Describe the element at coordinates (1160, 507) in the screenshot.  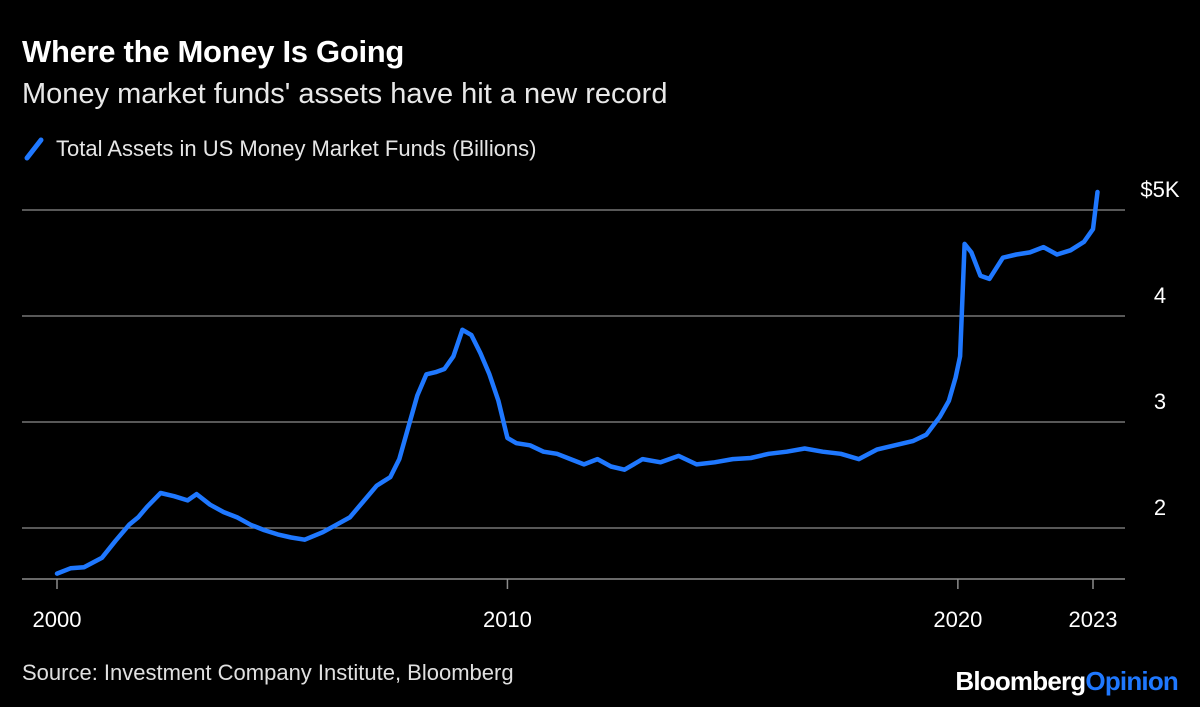
I see `y-tick-label: 2` at that location.